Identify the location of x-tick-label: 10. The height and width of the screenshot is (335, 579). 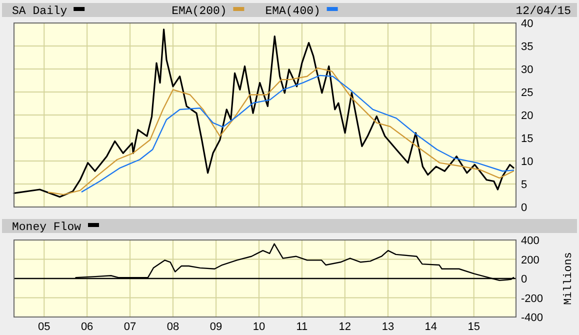
(259, 327).